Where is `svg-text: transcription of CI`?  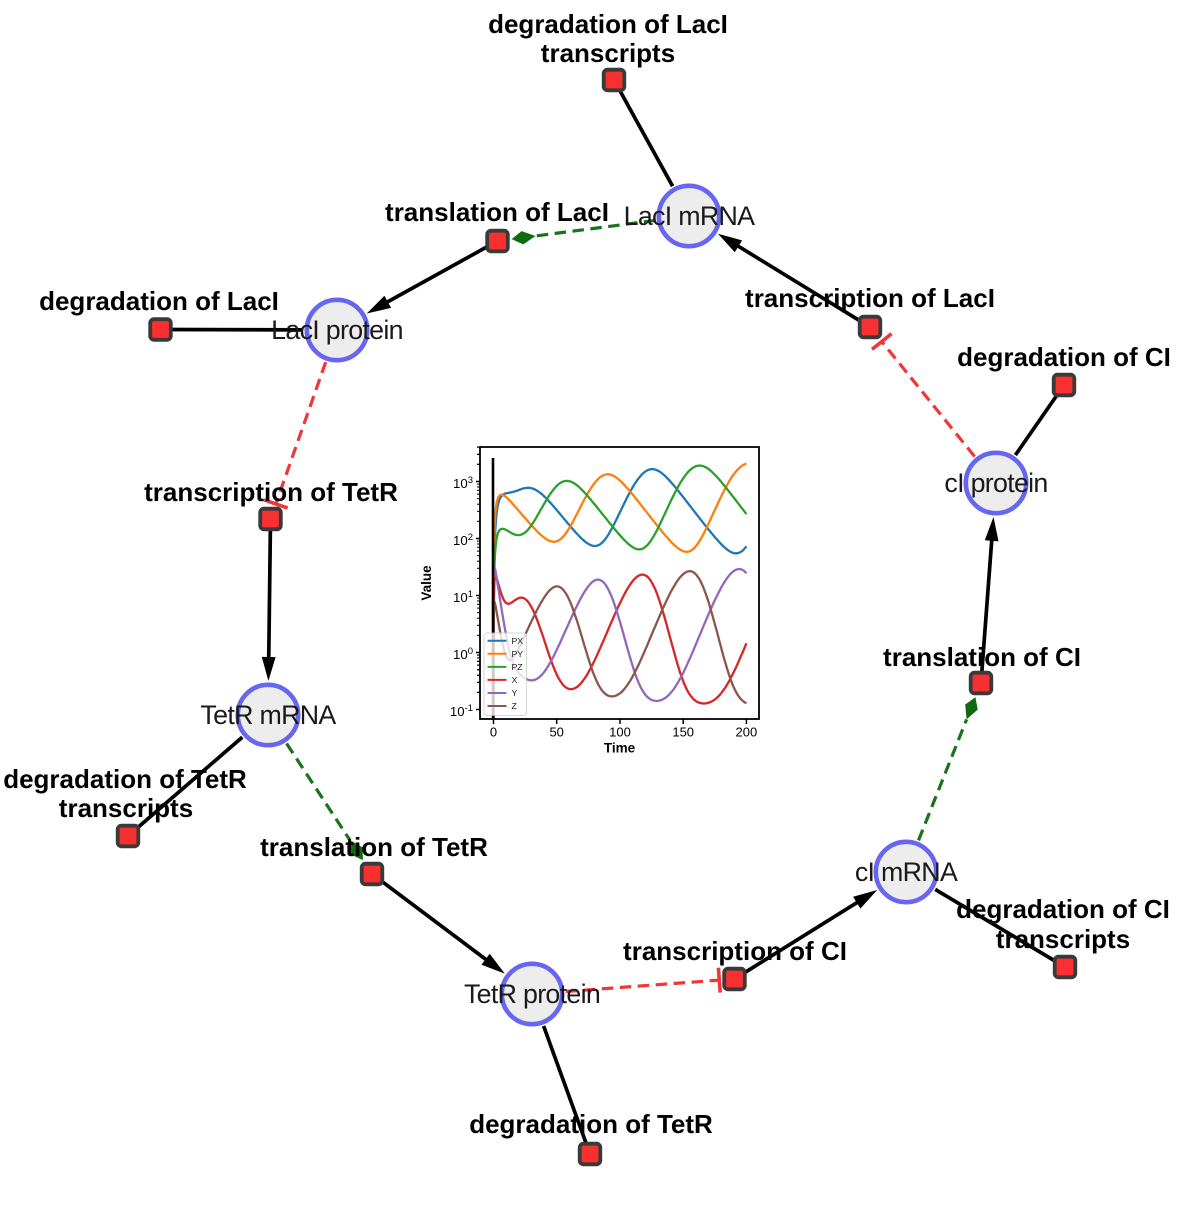 svg-text: transcription of CI is located at coordinates (735, 951).